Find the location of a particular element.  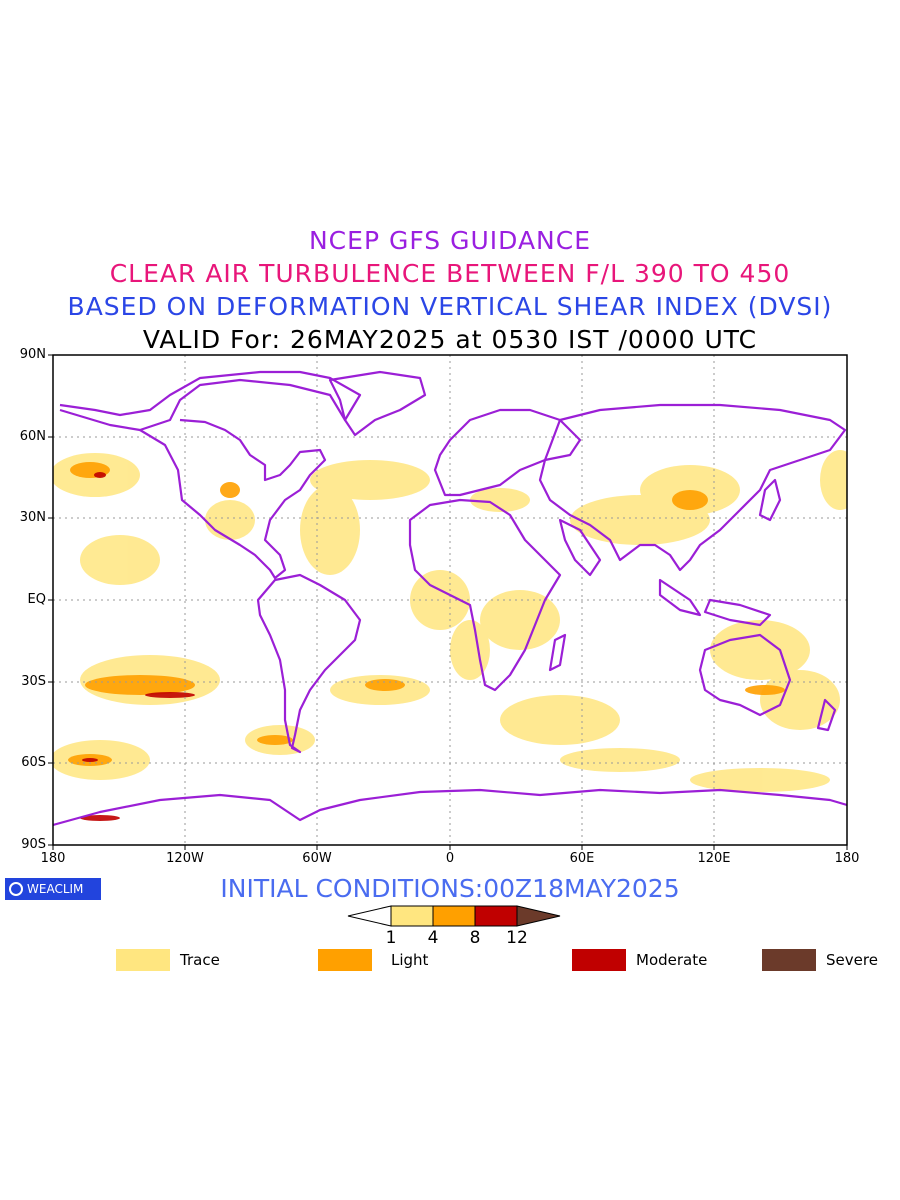

lat-label: 30N is located at coordinates (32, 517).